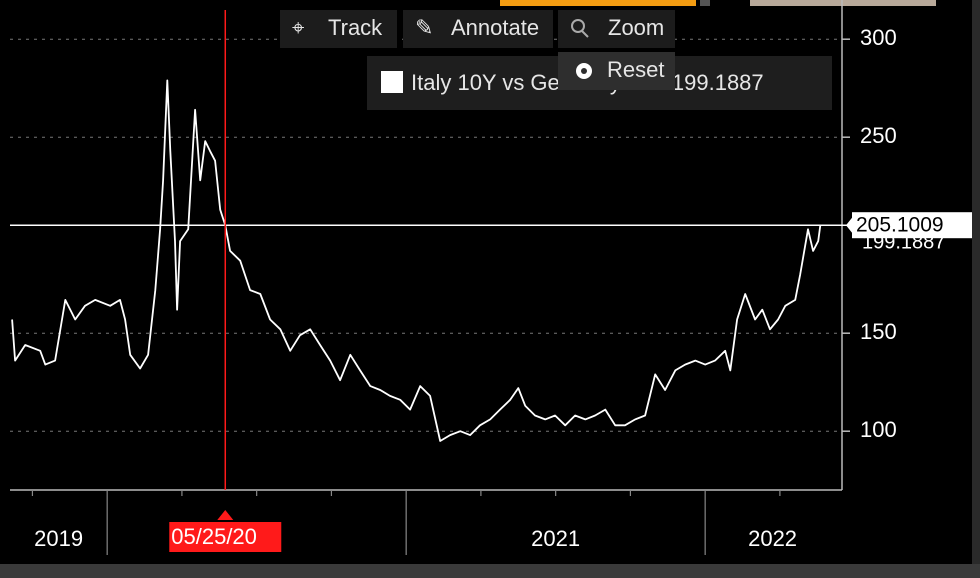 This screenshot has width=980, height=578. What do you see at coordinates (490, 571) in the screenshot?
I see `status-bar` at bounding box center [490, 571].